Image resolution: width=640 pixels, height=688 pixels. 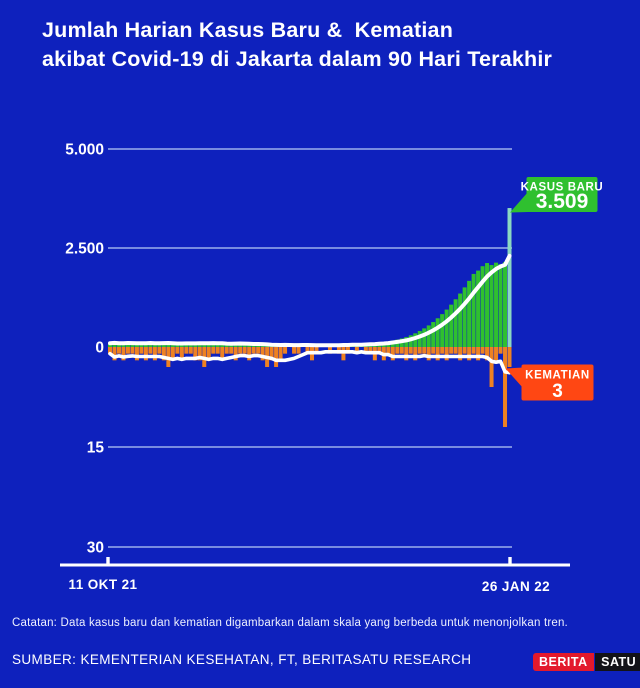 What do you see at coordinates (310, 300) in the screenshot?
I see `cases-trend-line` at bounding box center [310, 300].